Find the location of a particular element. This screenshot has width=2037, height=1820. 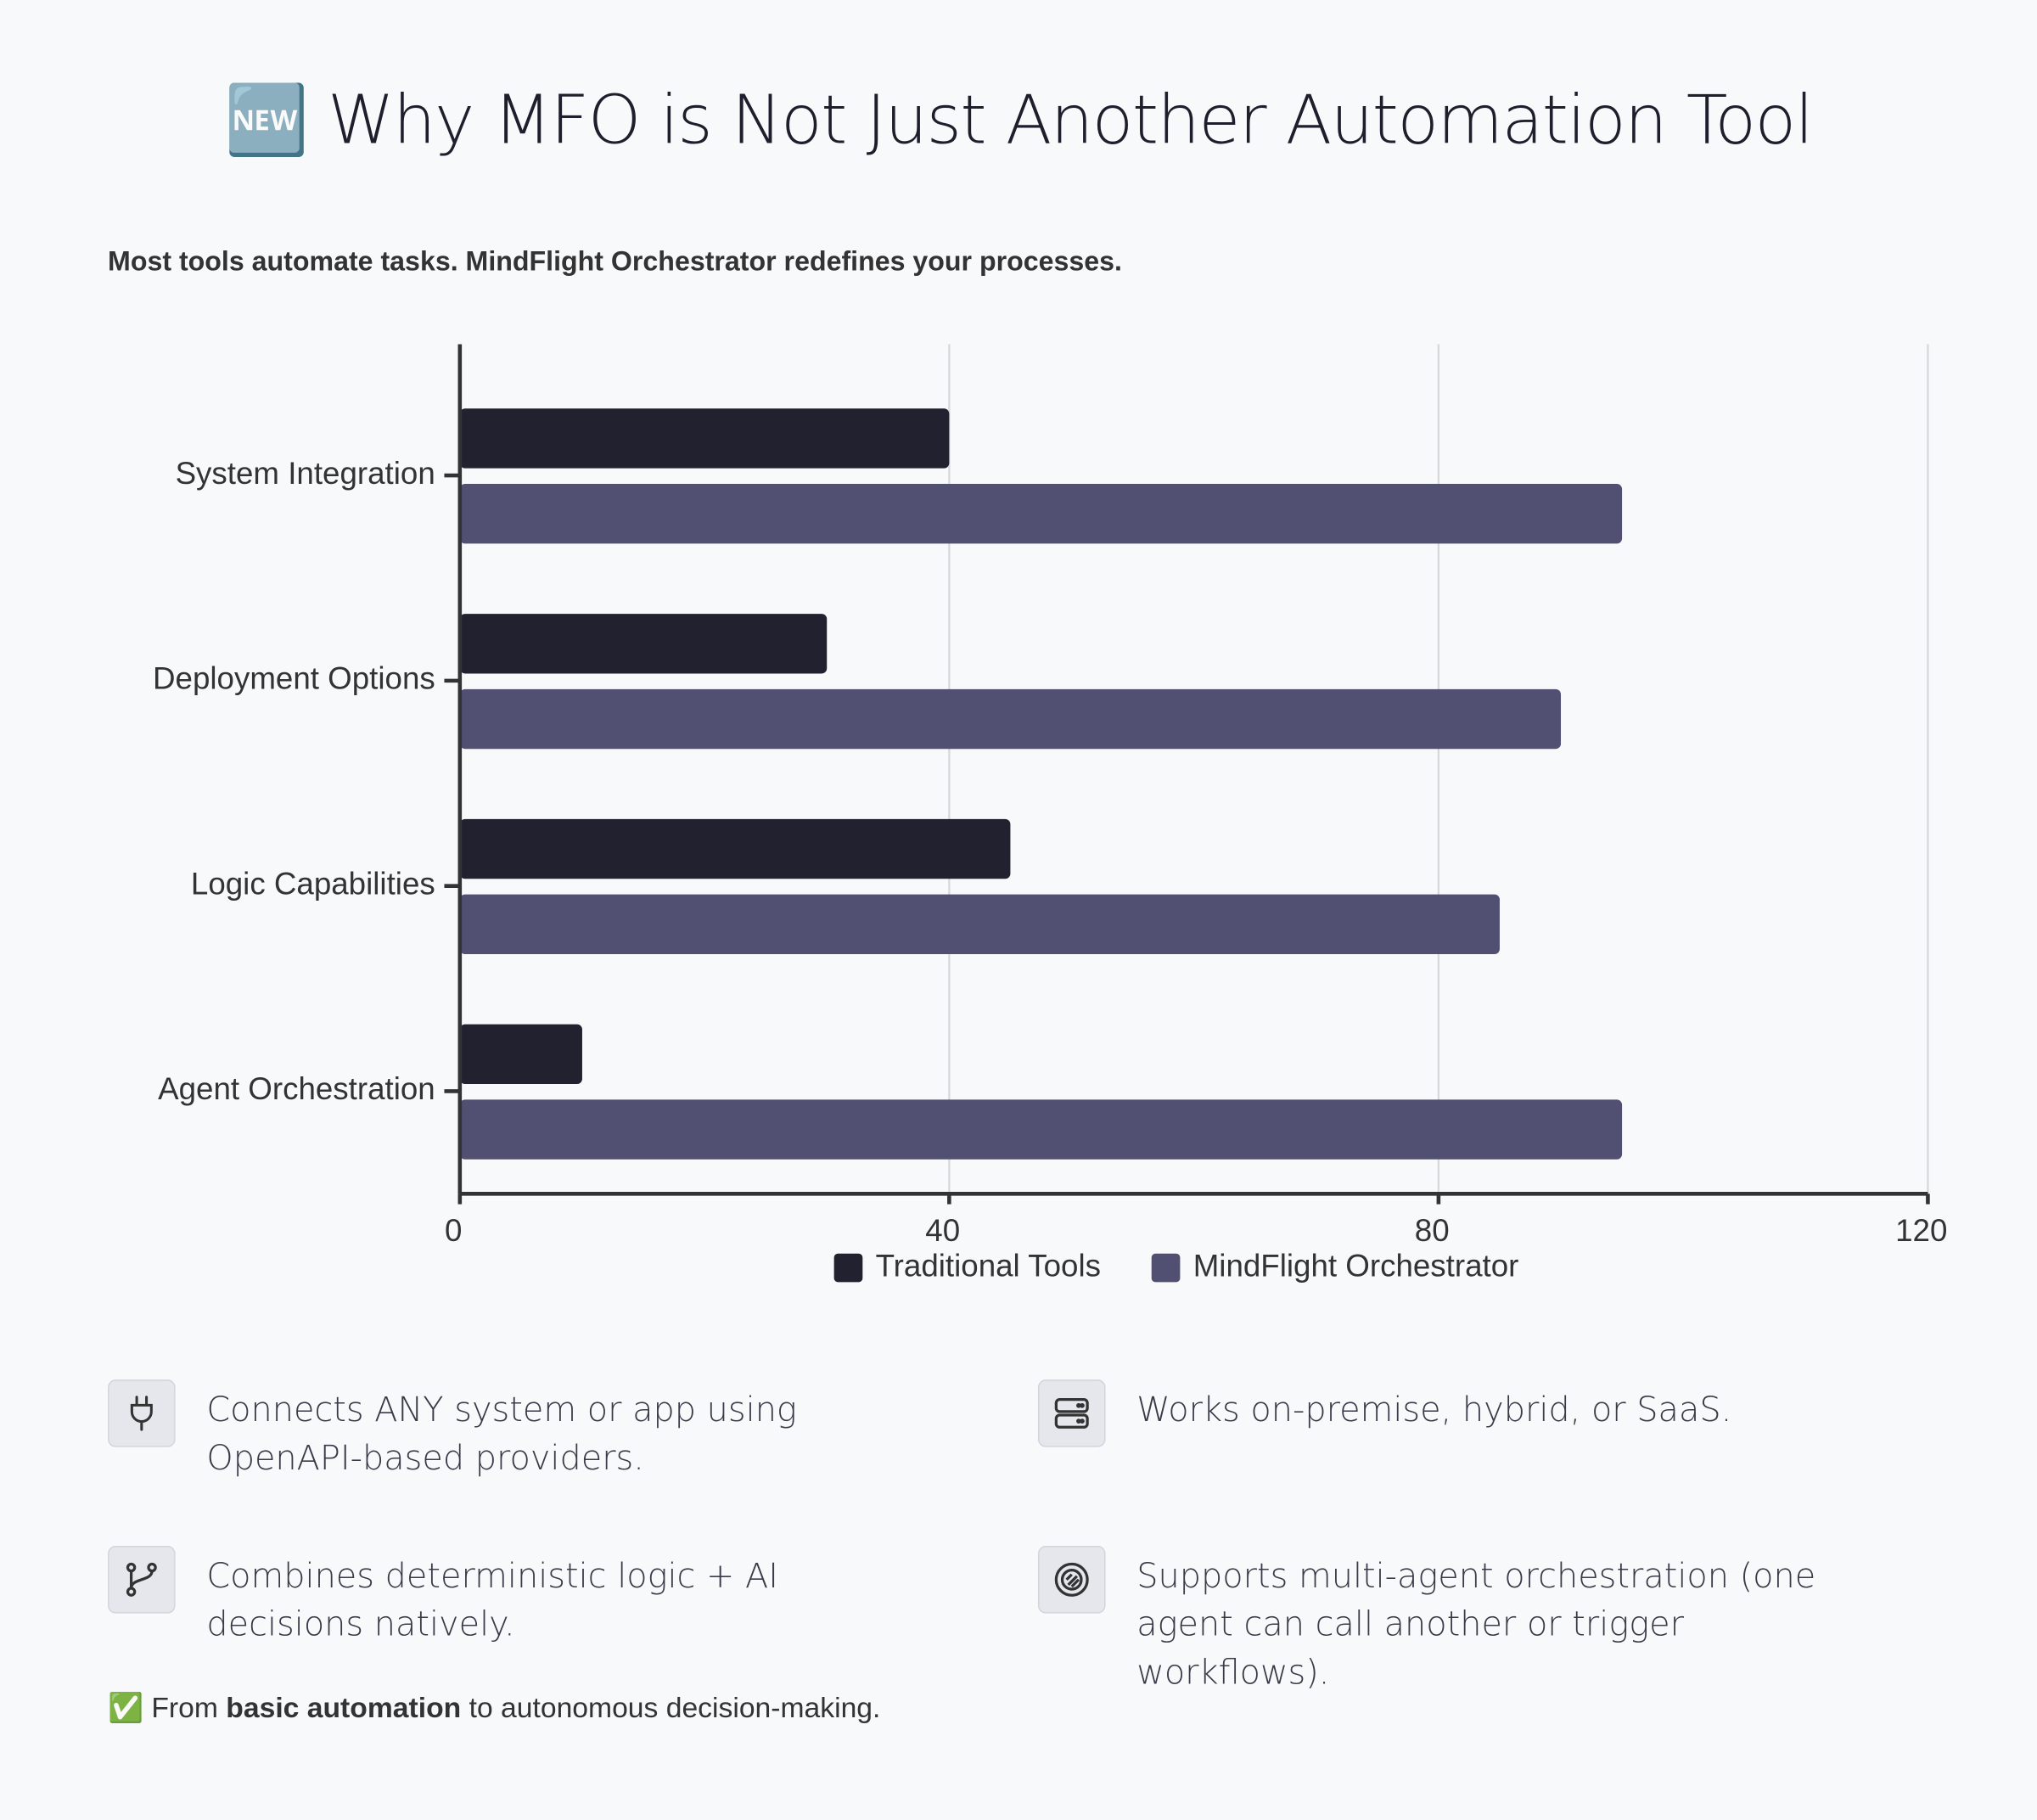

footer-icon: ✅ is located at coordinates (126, 1707).